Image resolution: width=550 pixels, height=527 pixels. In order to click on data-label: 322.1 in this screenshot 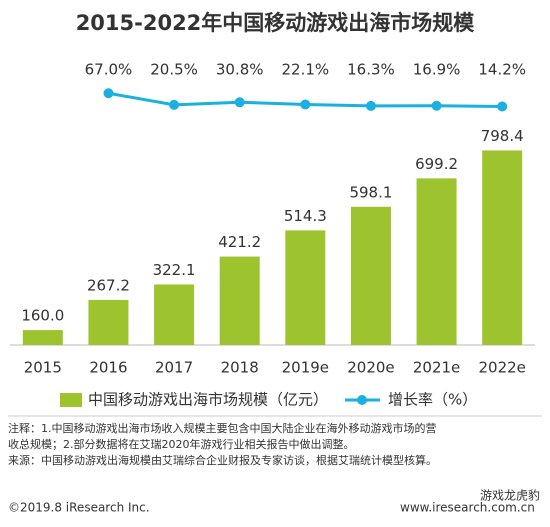, I will do `click(174, 270)`.